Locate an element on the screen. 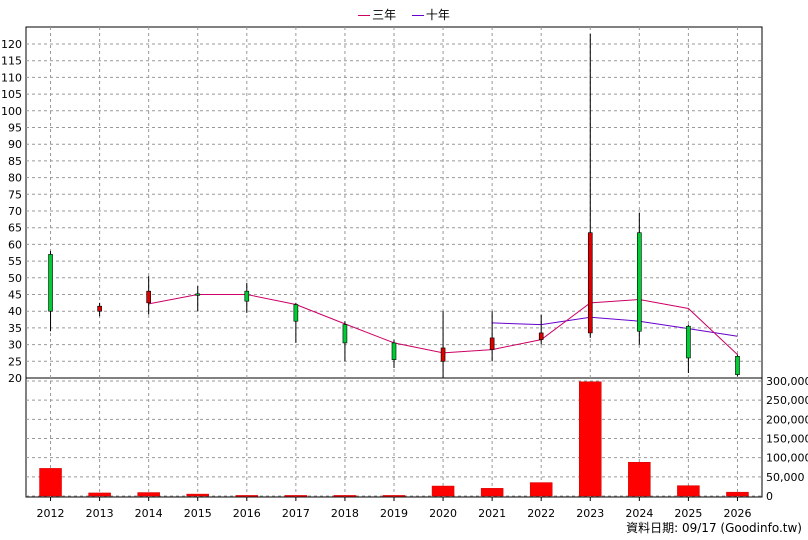 The width and height of the screenshot is (808, 540). price-tick-label: 80 is located at coordinates (15, 178).